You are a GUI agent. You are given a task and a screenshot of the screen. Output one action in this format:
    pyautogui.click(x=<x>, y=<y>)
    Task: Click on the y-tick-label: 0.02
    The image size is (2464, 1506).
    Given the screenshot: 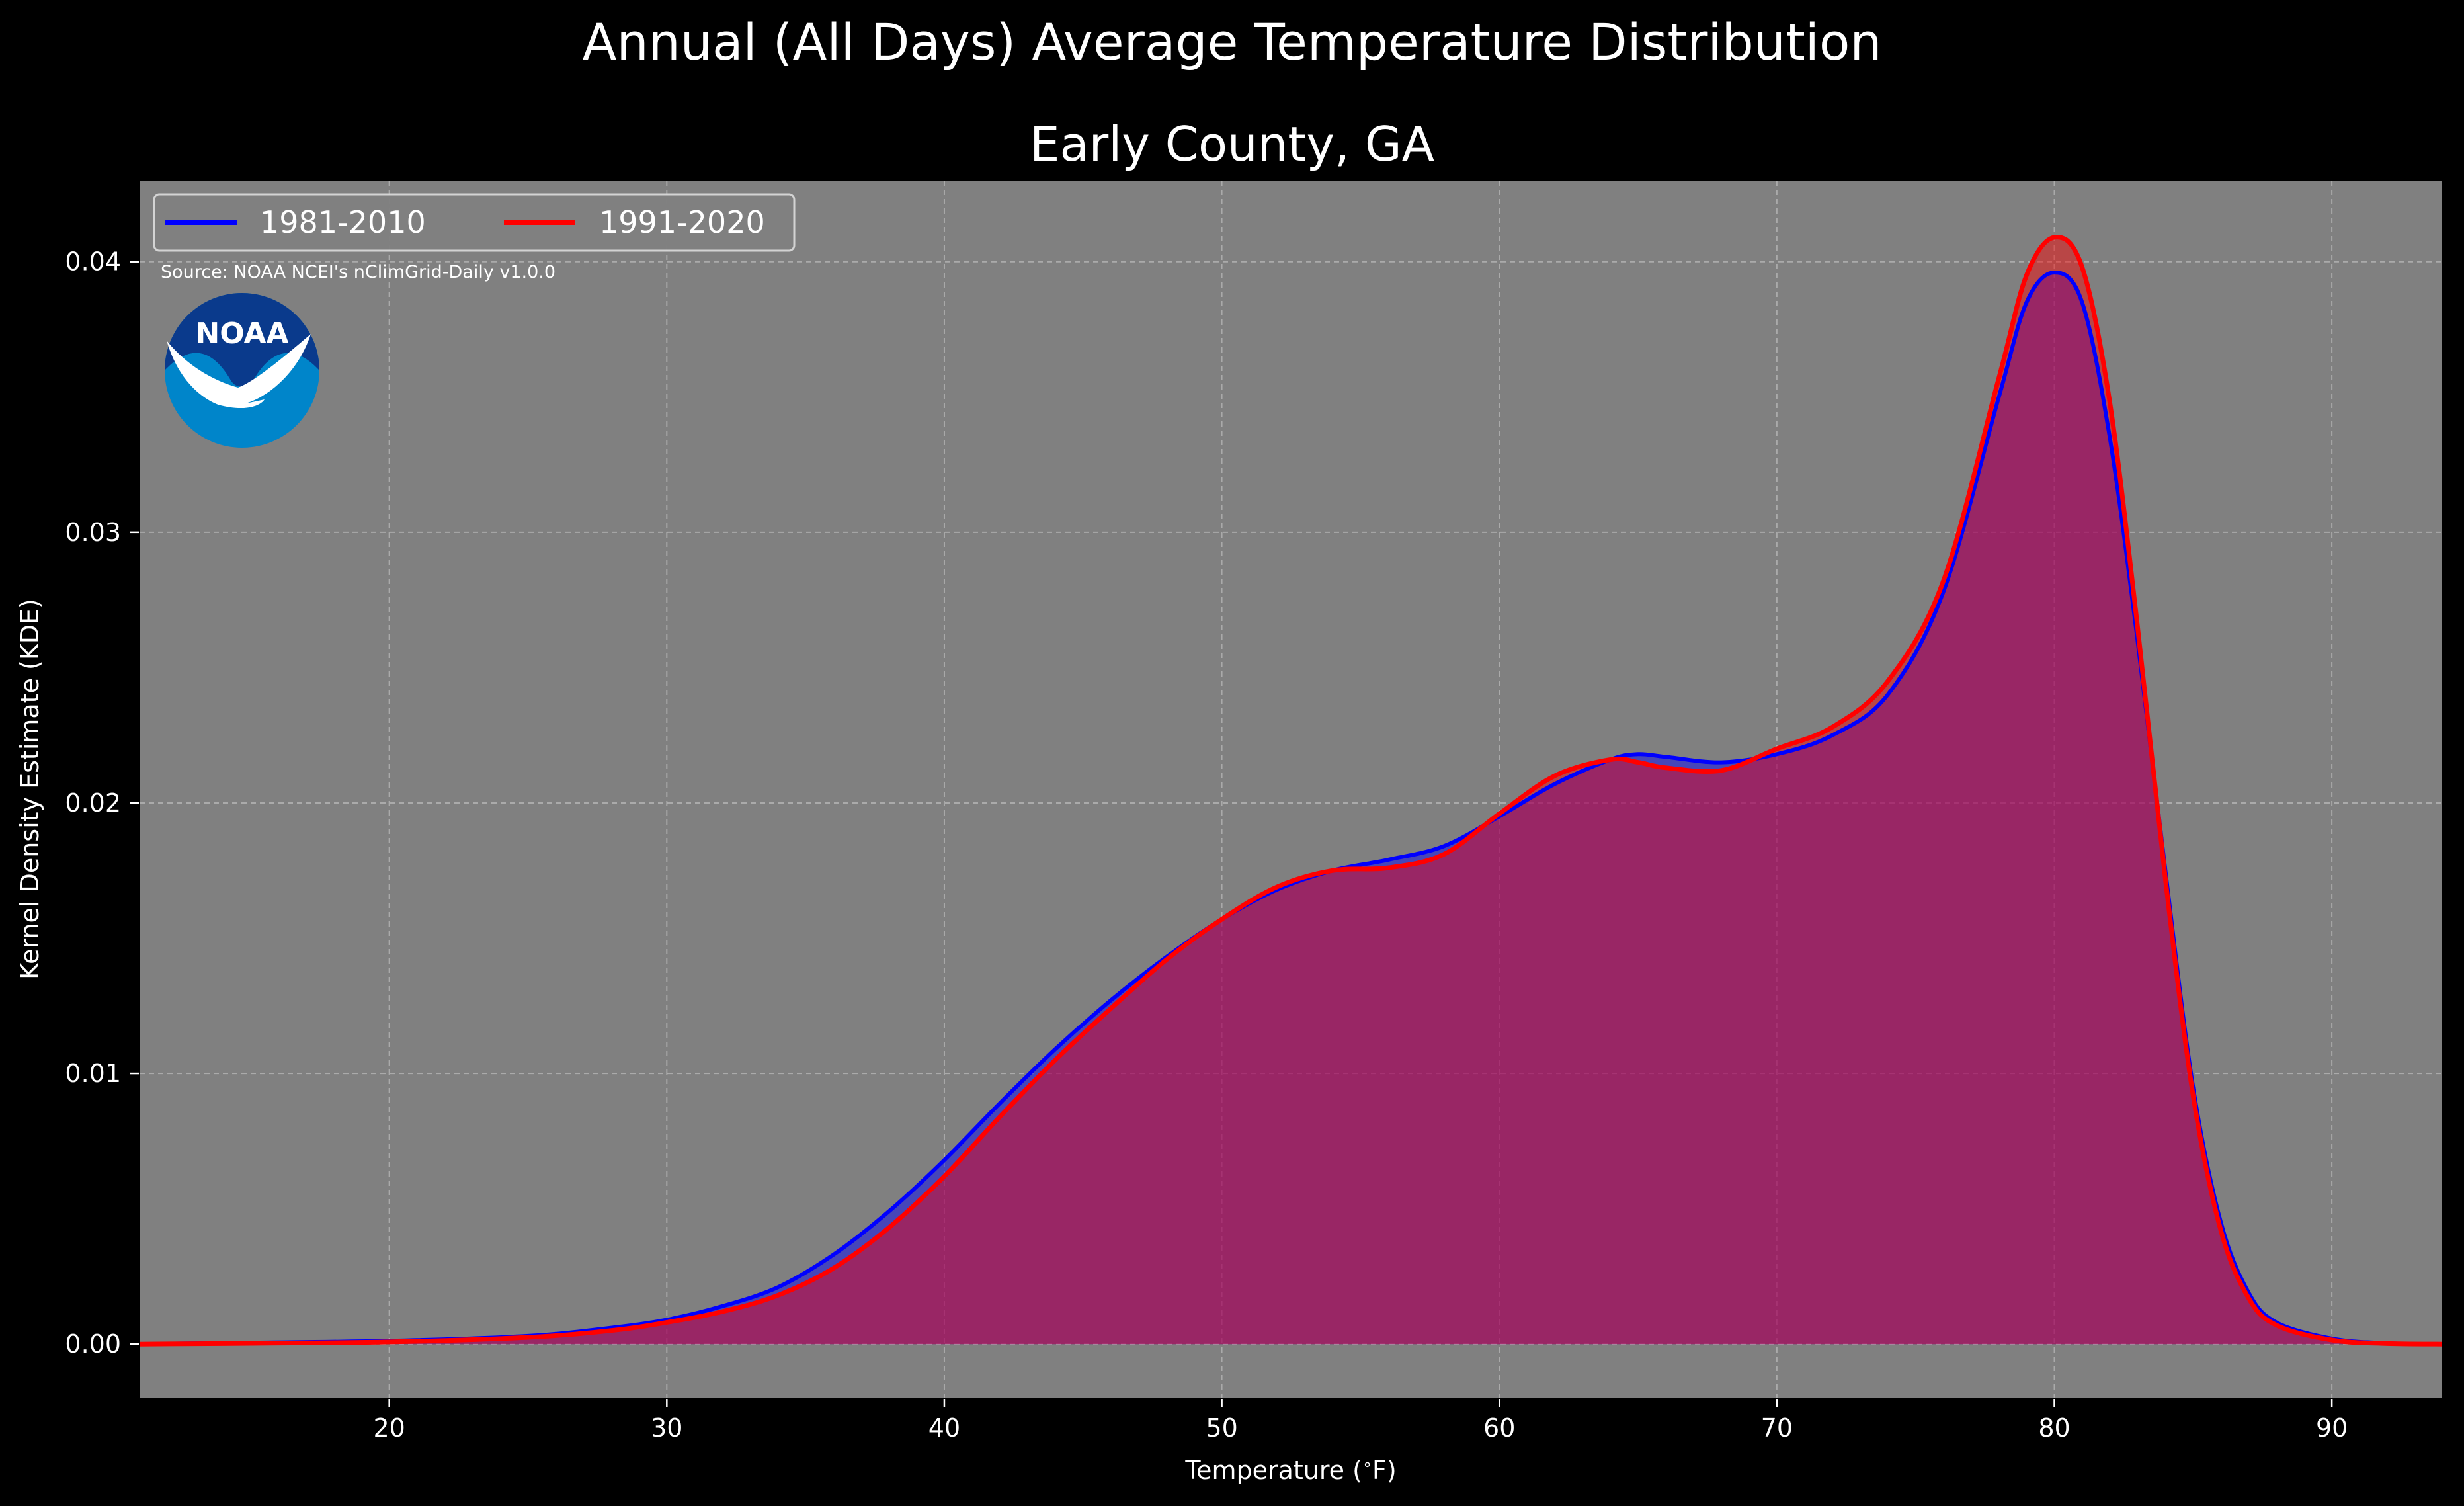 What is the action you would take?
    pyautogui.click(x=93, y=802)
    